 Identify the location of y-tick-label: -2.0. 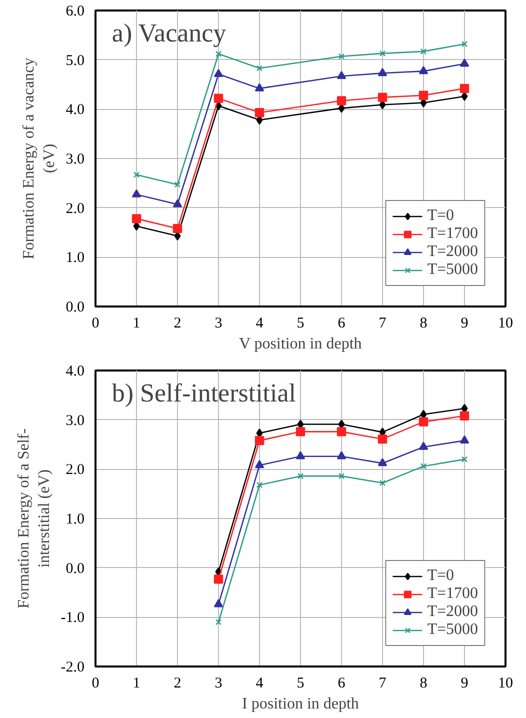
(72, 668).